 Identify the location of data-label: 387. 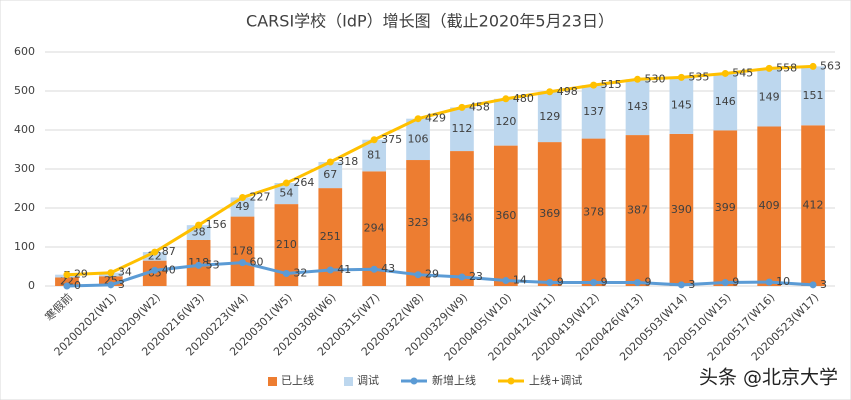
(637, 210).